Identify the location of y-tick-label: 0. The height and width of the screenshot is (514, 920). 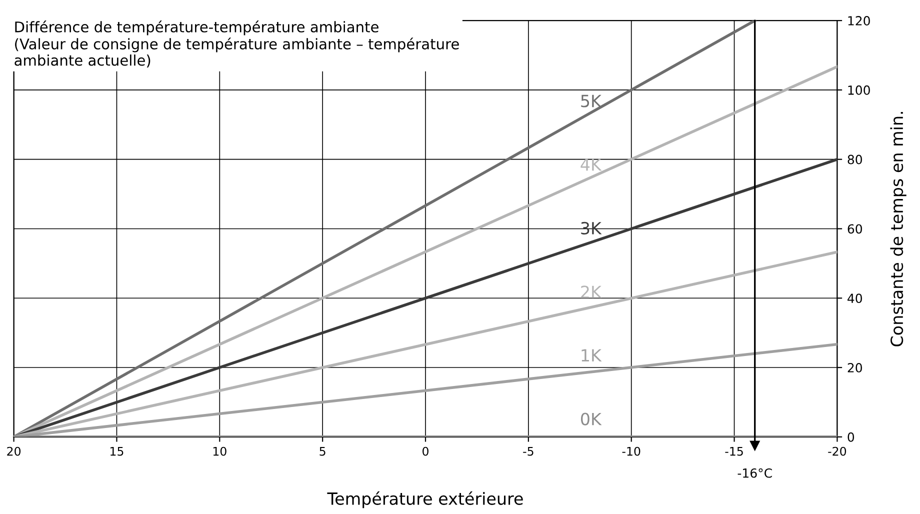
(851, 437).